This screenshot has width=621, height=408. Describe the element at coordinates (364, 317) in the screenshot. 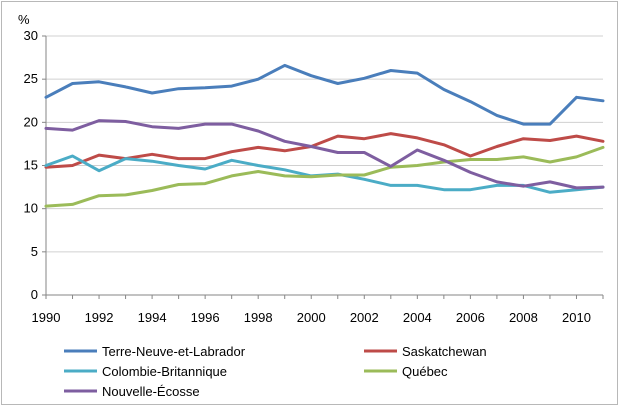

I see `x-tick-label: 2002` at that location.